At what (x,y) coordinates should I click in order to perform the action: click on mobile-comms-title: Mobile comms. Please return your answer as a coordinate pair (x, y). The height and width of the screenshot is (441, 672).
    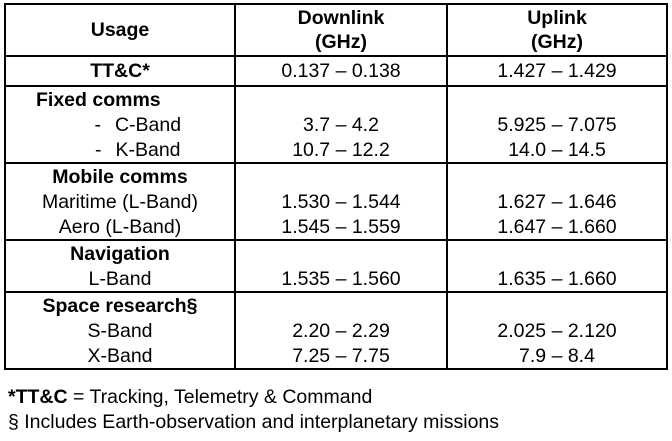
    Looking at the image, I should click on (120, 175).